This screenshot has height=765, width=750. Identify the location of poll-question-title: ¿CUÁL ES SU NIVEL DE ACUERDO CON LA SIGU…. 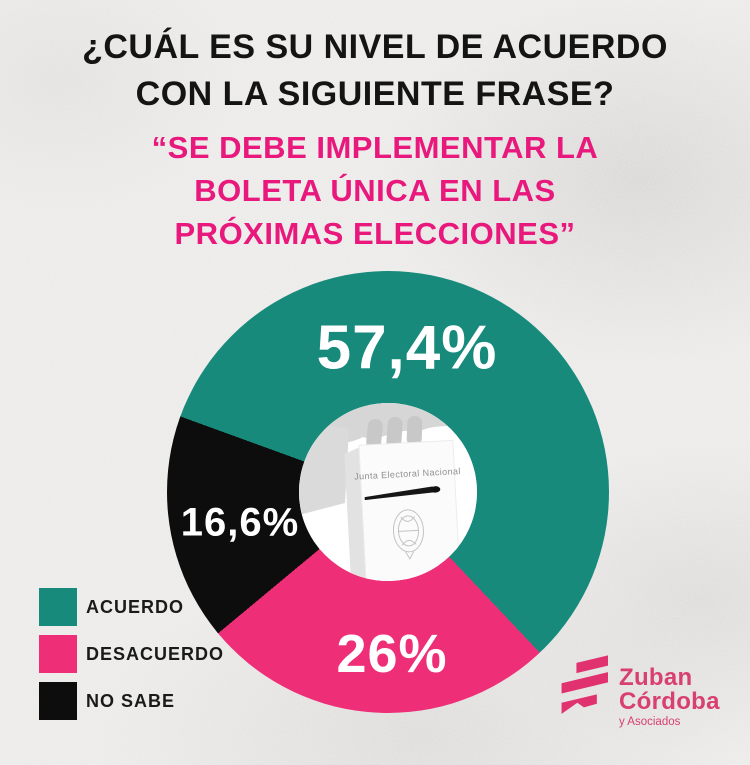
(375, 71).